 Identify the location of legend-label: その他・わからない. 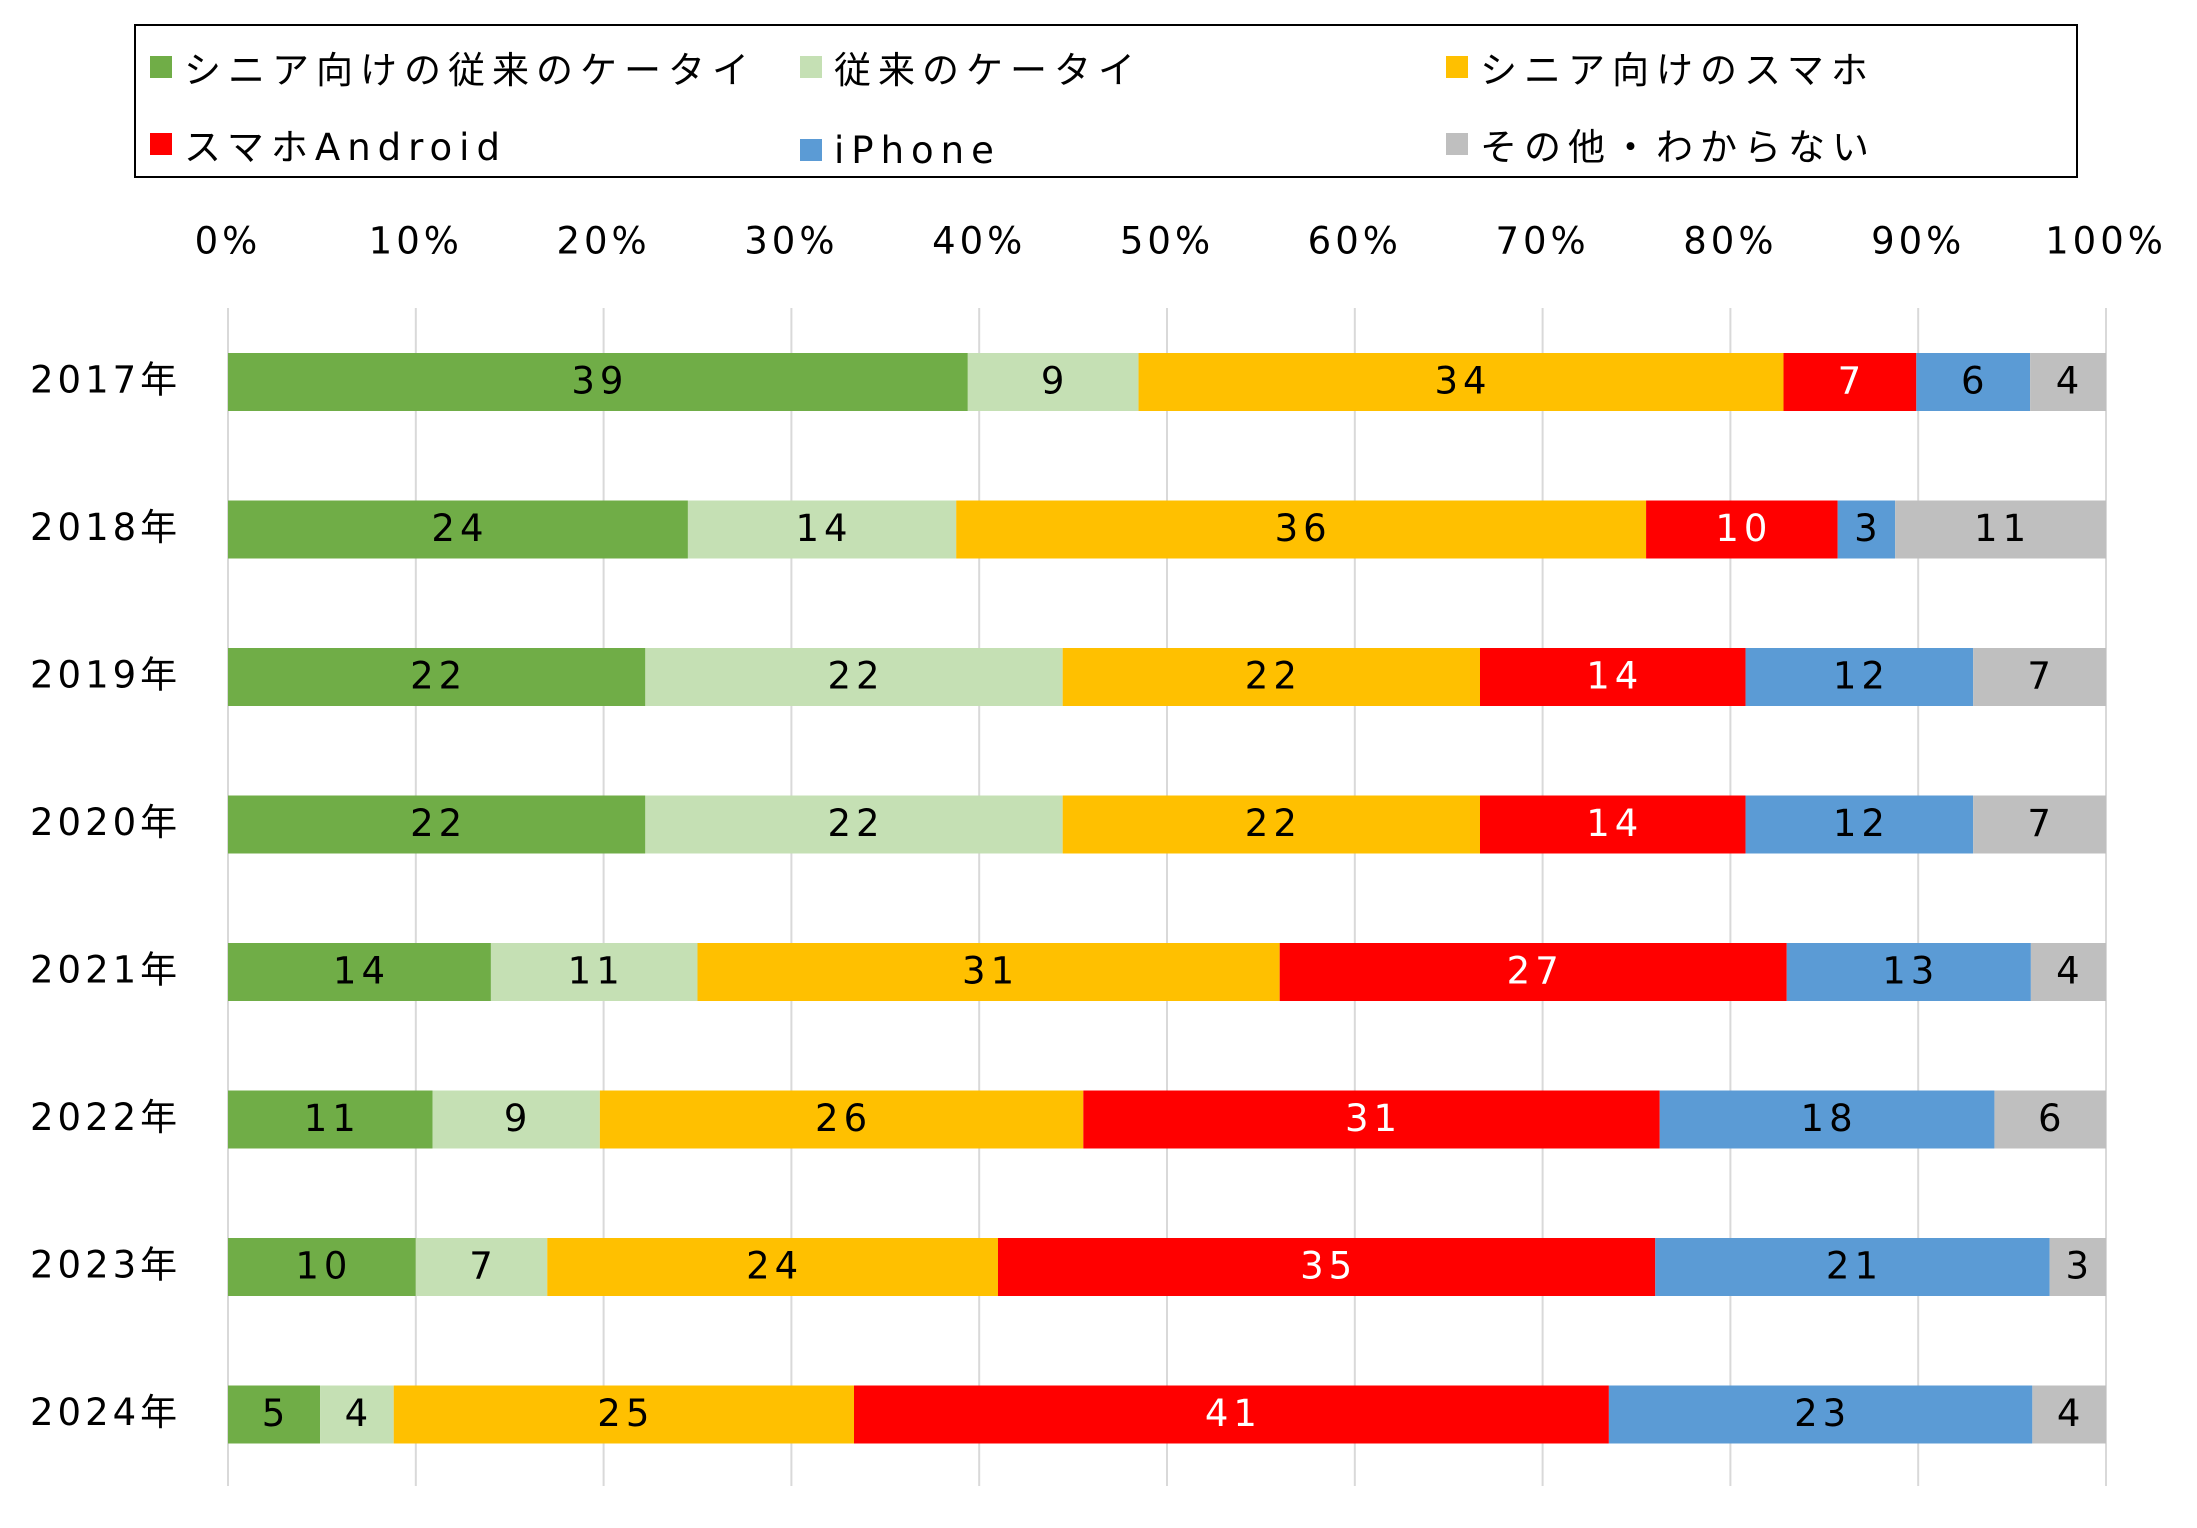
(1678, 147).